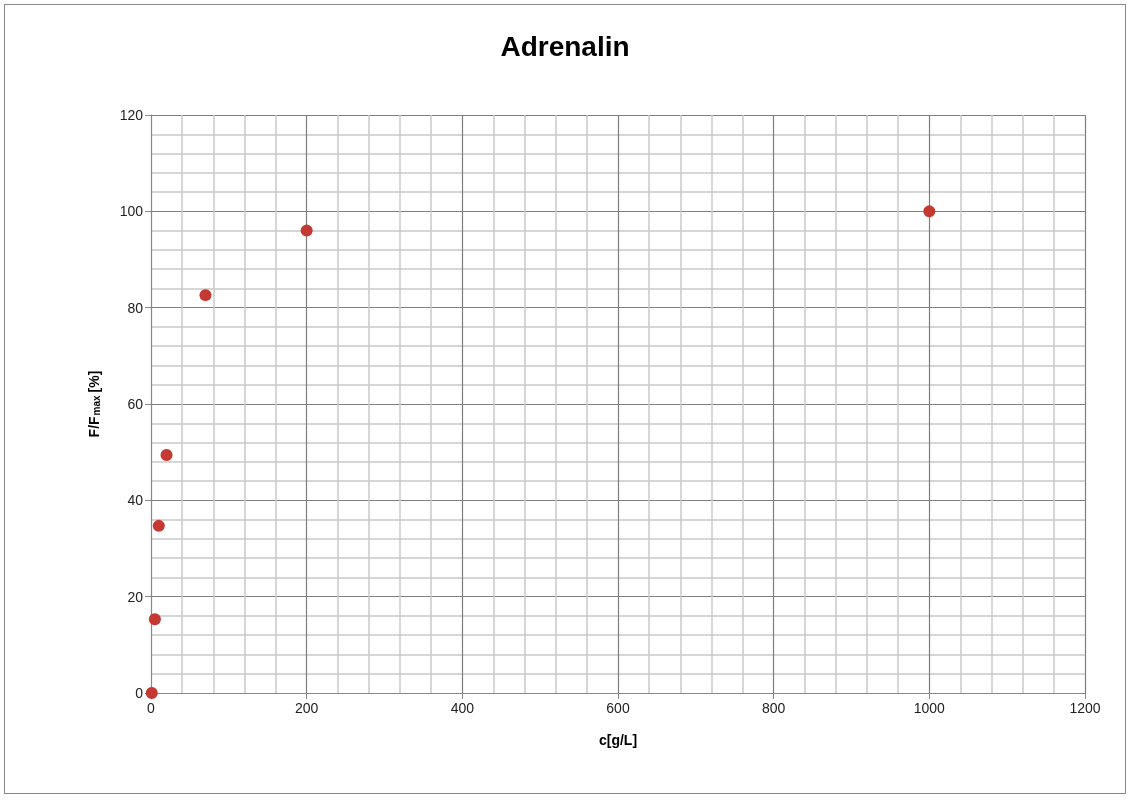  Describe the element at coordinates (929, 708) in the screenshot. I see `x-tick-label: 1000` at that location.